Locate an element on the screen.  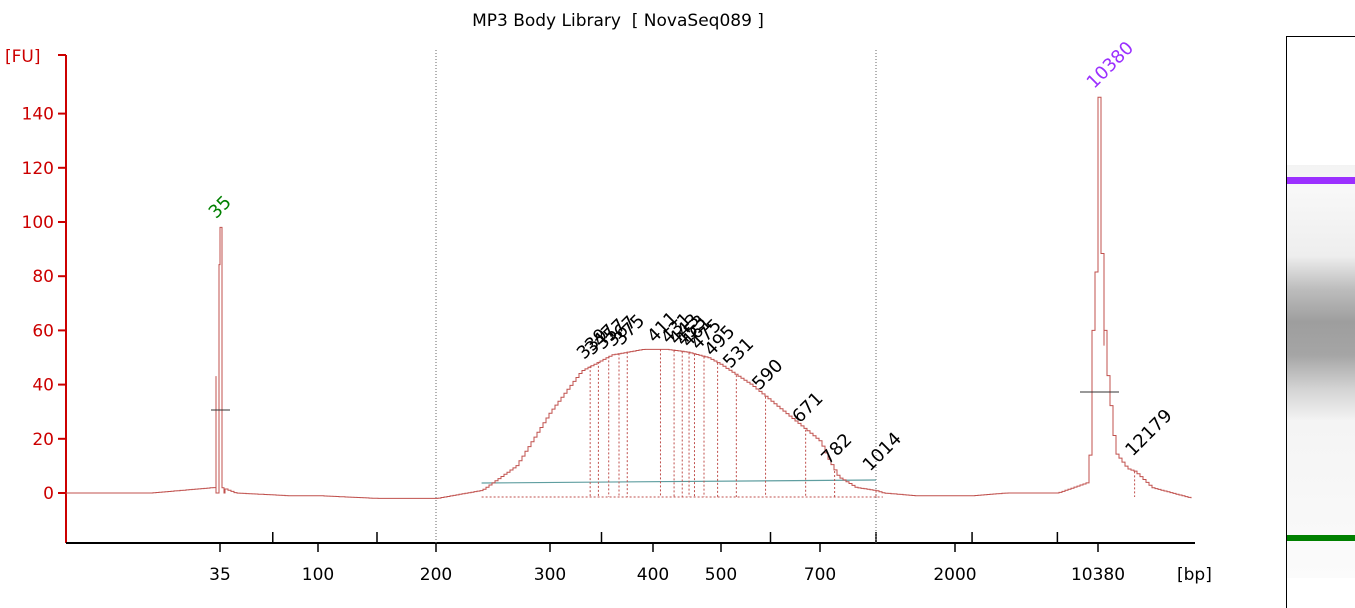
peak-label: 671 is located at coordinates (807, 407).